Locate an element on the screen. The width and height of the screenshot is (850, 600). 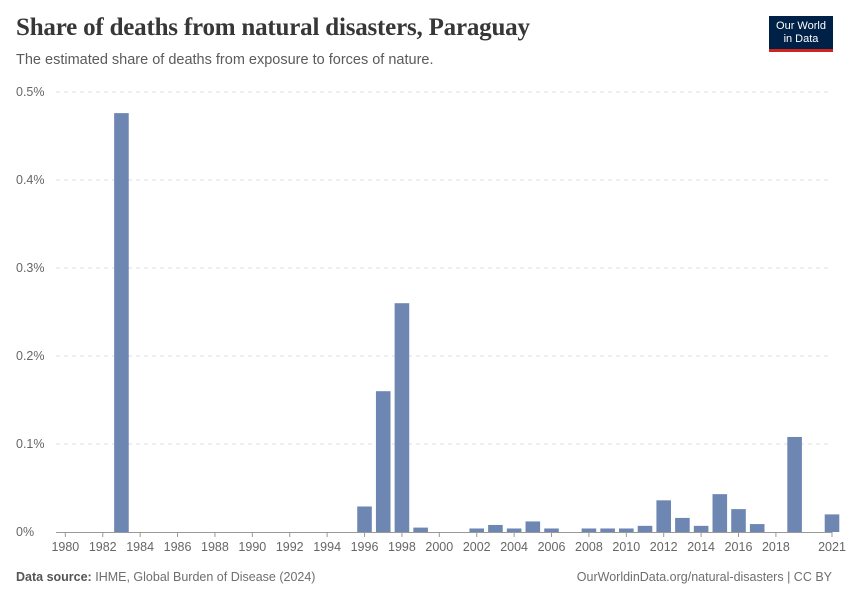
y-tick-label: 0.4% is located at coordinates (30, 180).